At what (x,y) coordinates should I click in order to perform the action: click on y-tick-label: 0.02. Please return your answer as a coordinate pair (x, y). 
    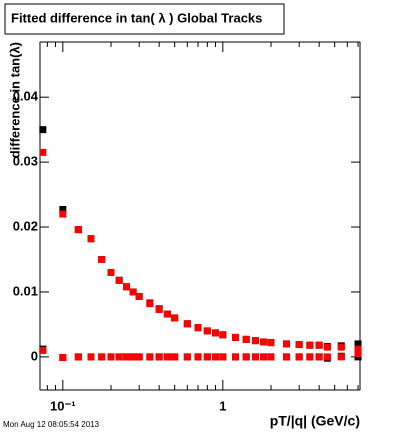
    Looking at the image, I should click on (25, 225).